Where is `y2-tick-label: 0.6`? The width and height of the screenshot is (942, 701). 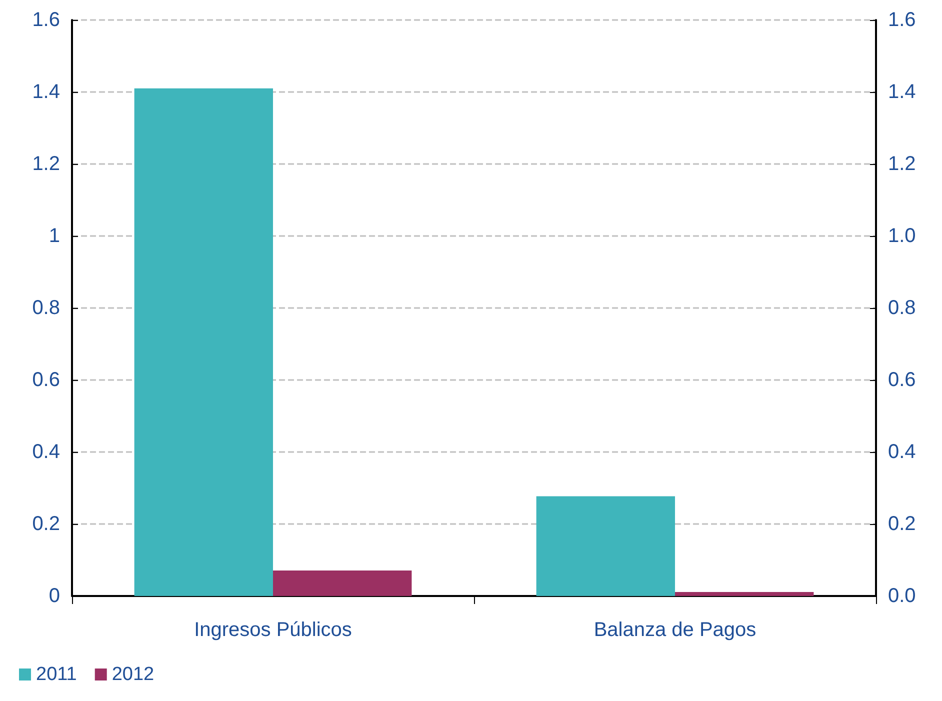 y2-tick-label: 0.6 is located at coordinates (902, 380).